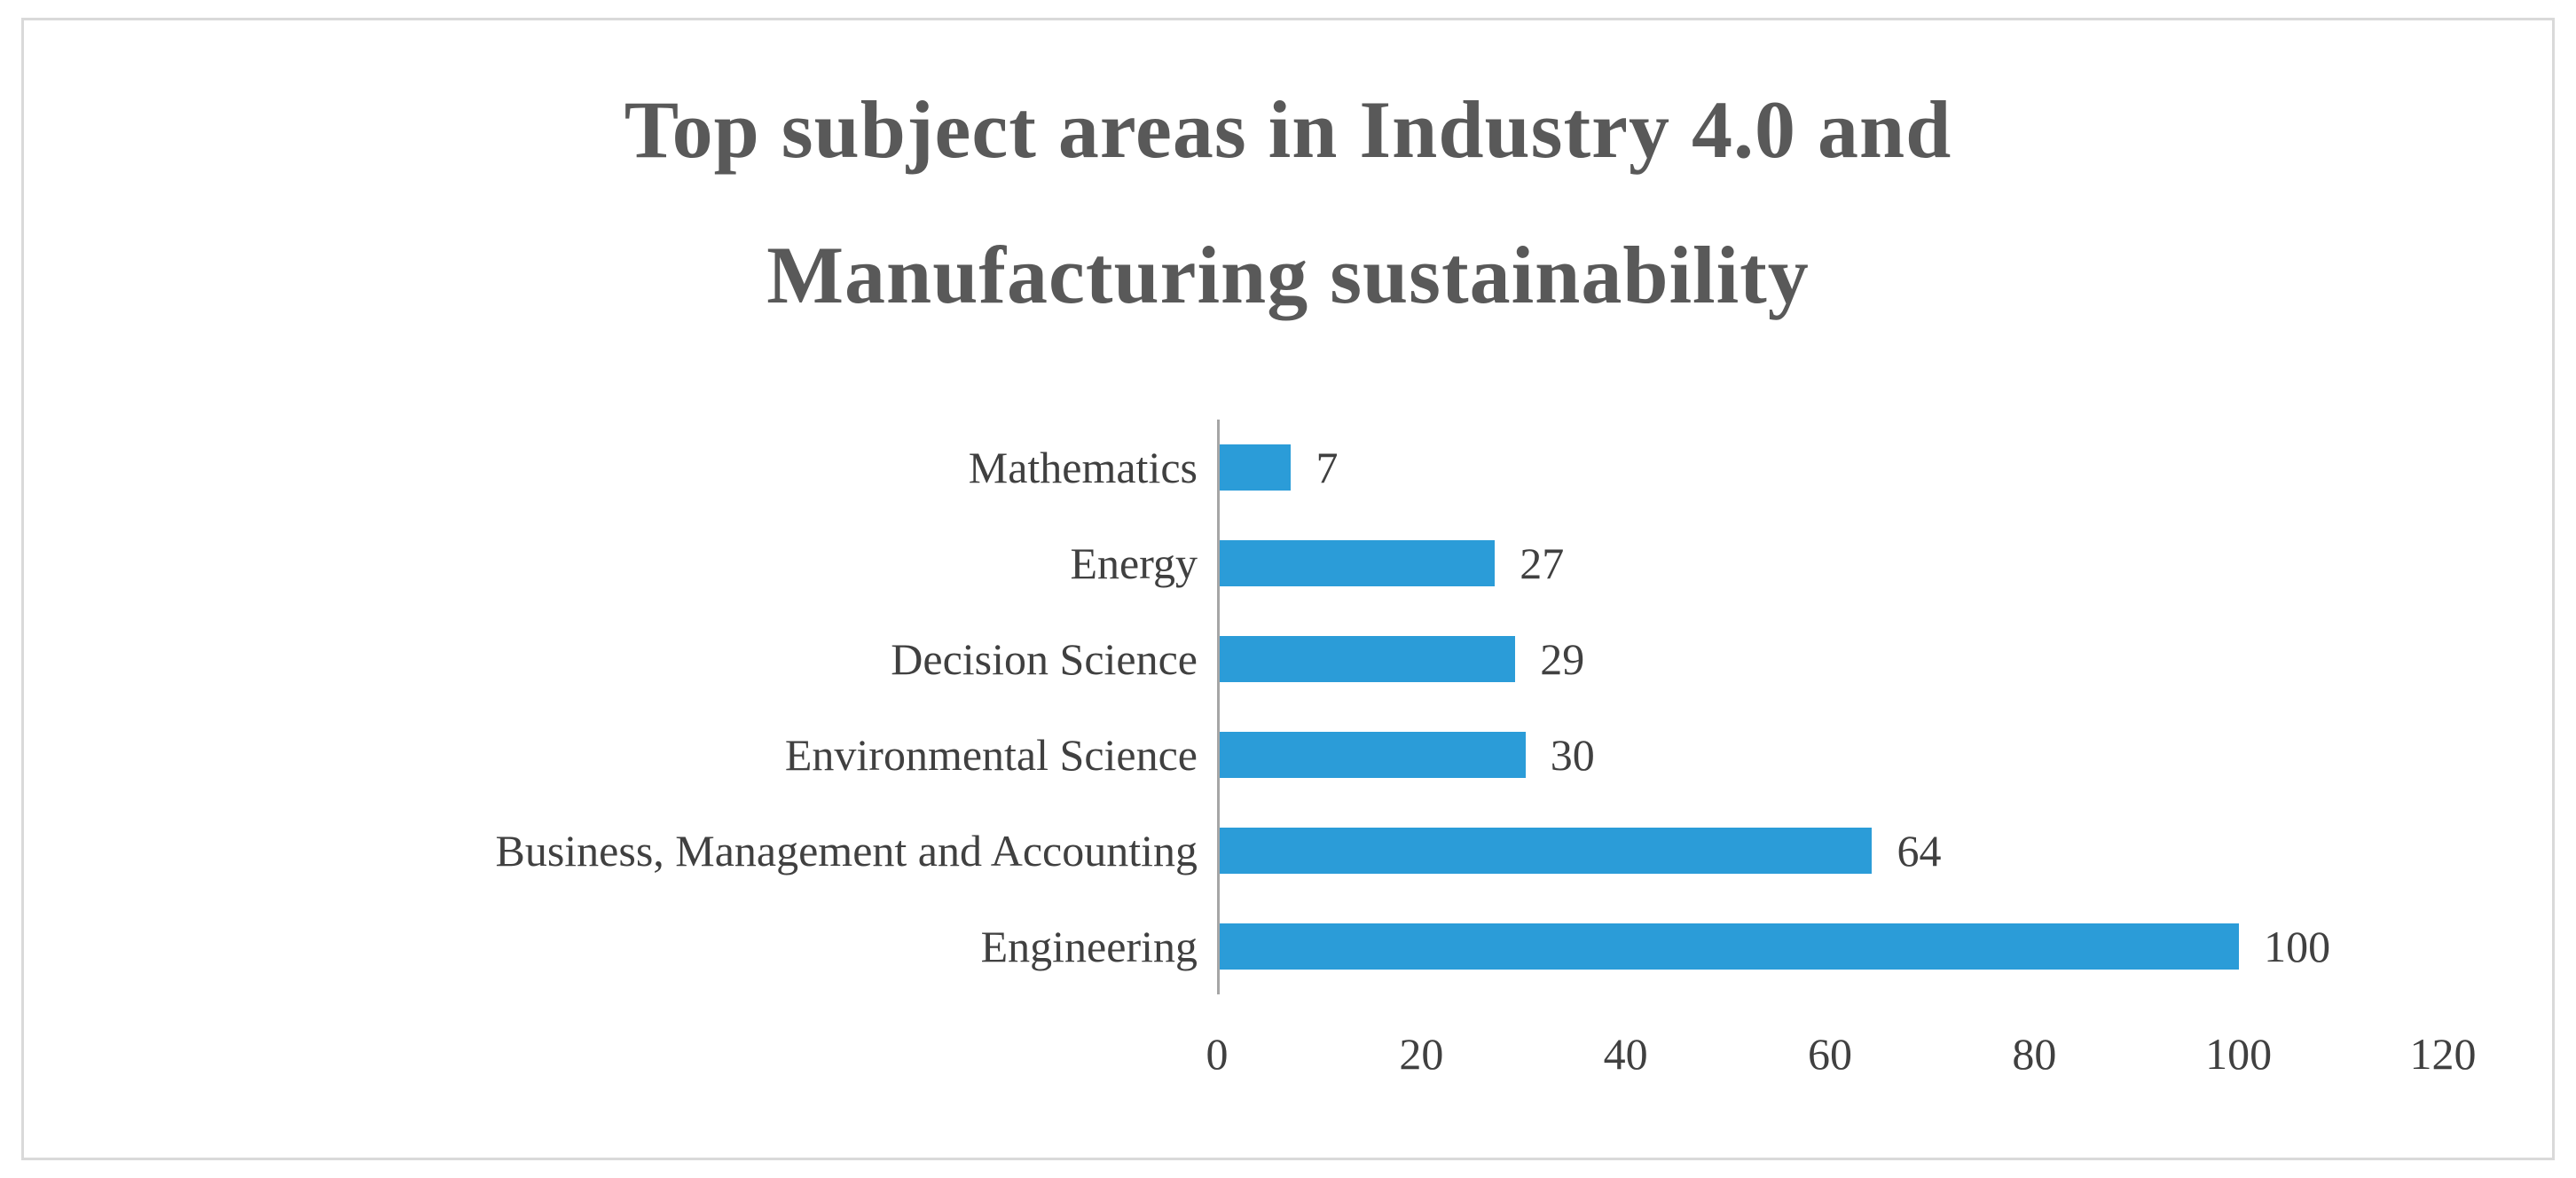 This screenshot has width=2576, height=1178. I want to click on bar-row: Decision Science 29, so click(1288, 658).